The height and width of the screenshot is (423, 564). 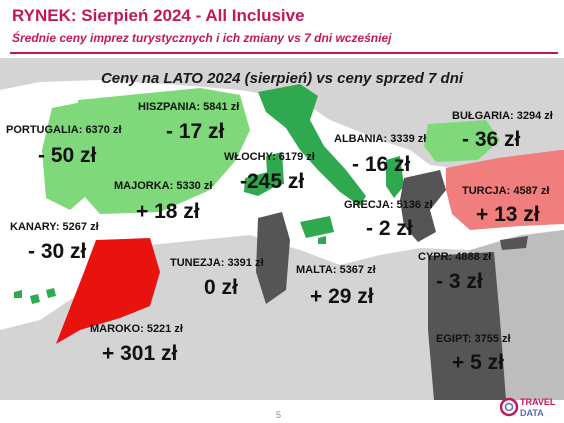 I want to click on page-number: 5, so click(x=279, y=415).